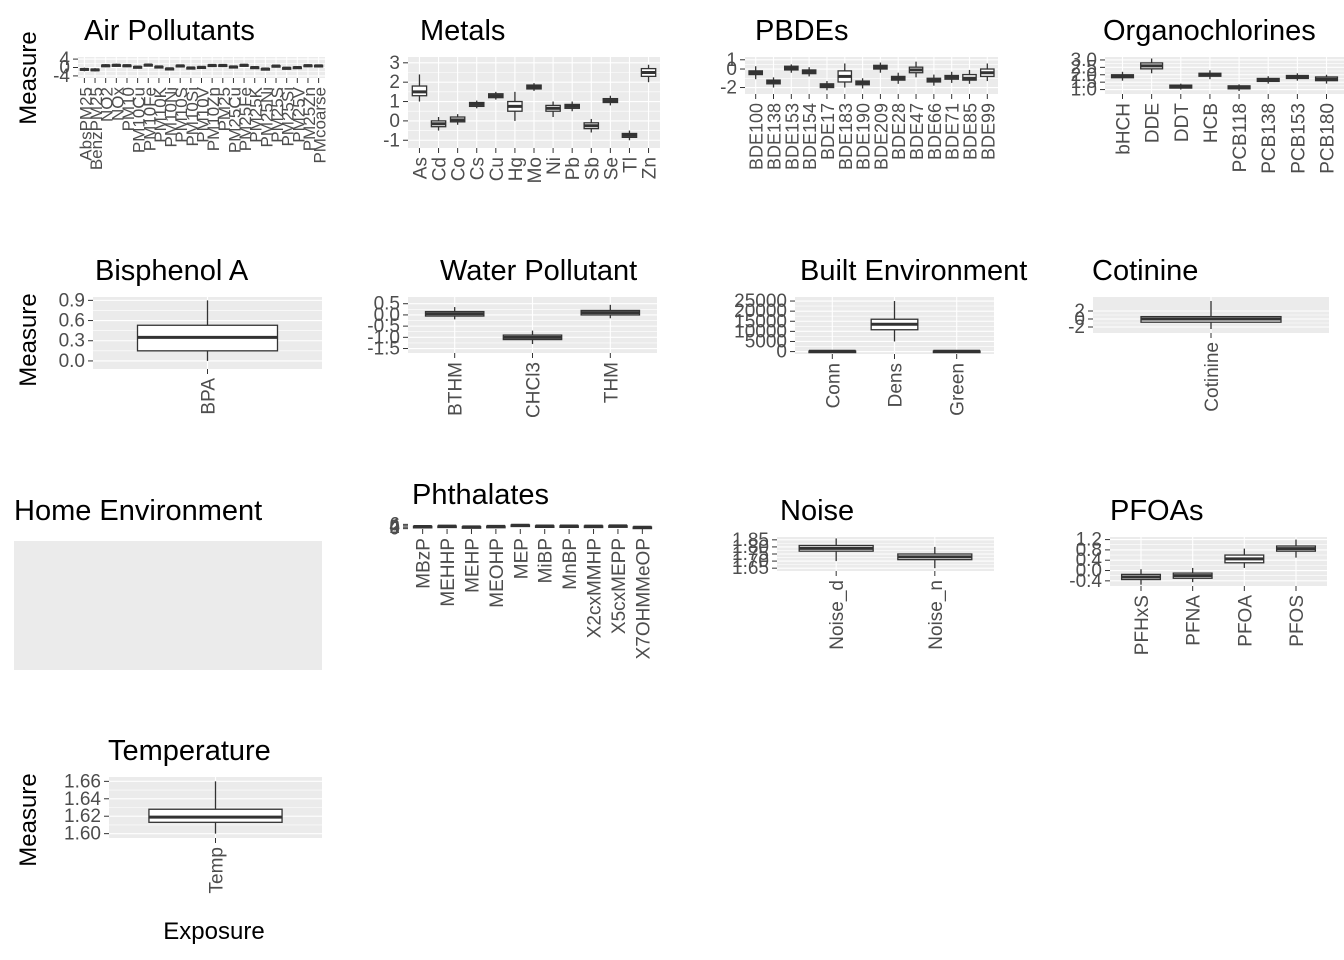 Image resolution: width=1344 pixels, height=960 pixels. What do you see at coordinates (266, 117) in the screenshot?
I see `x-tick-label: PM25Ni` at bounding box center [266, 117].